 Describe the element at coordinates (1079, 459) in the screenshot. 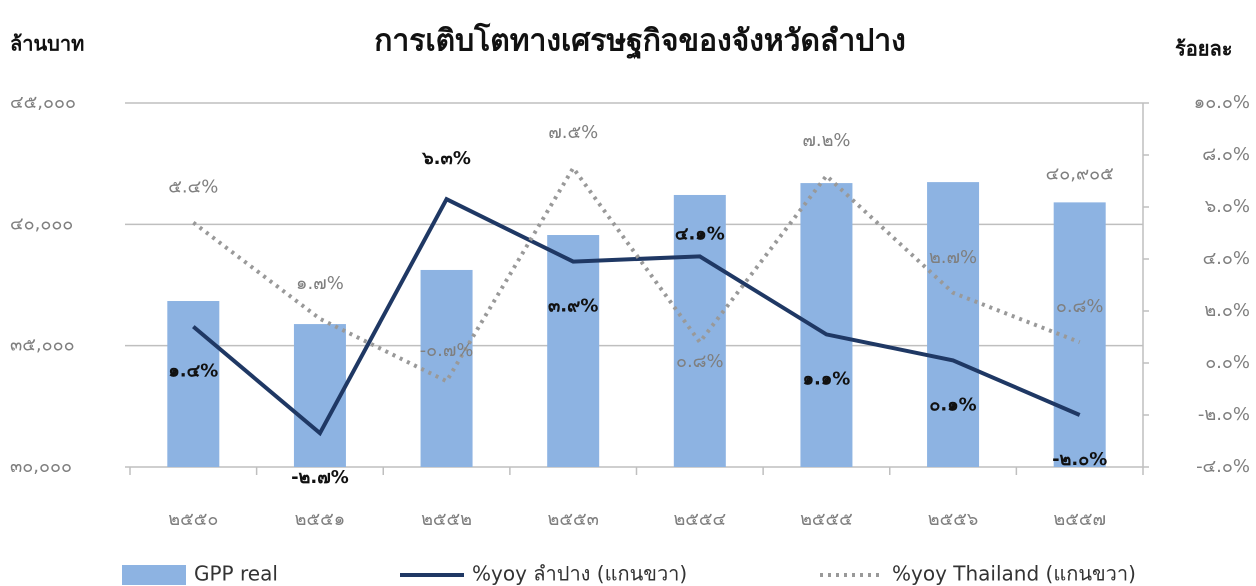

I see `line-value-label: -๒.๐%` at that location.